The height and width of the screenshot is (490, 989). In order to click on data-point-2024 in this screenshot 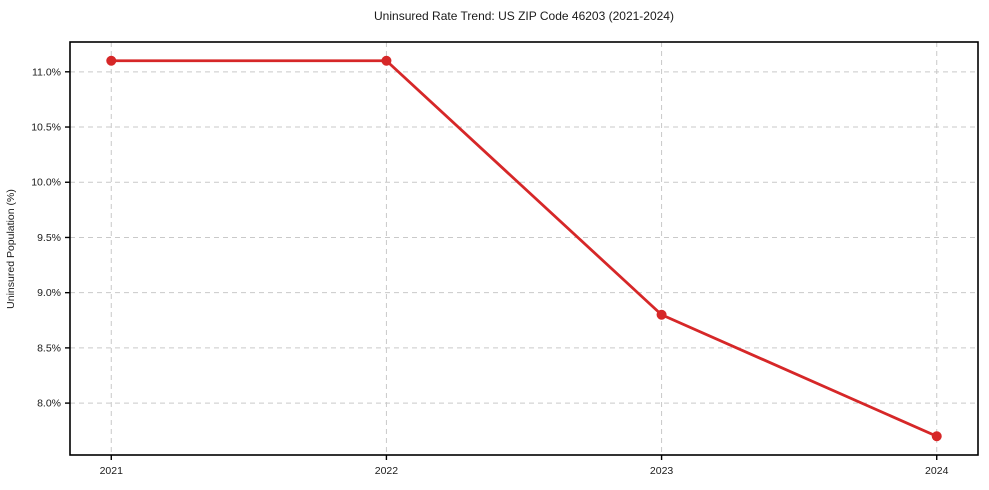, I will do `click(936, 436)`.